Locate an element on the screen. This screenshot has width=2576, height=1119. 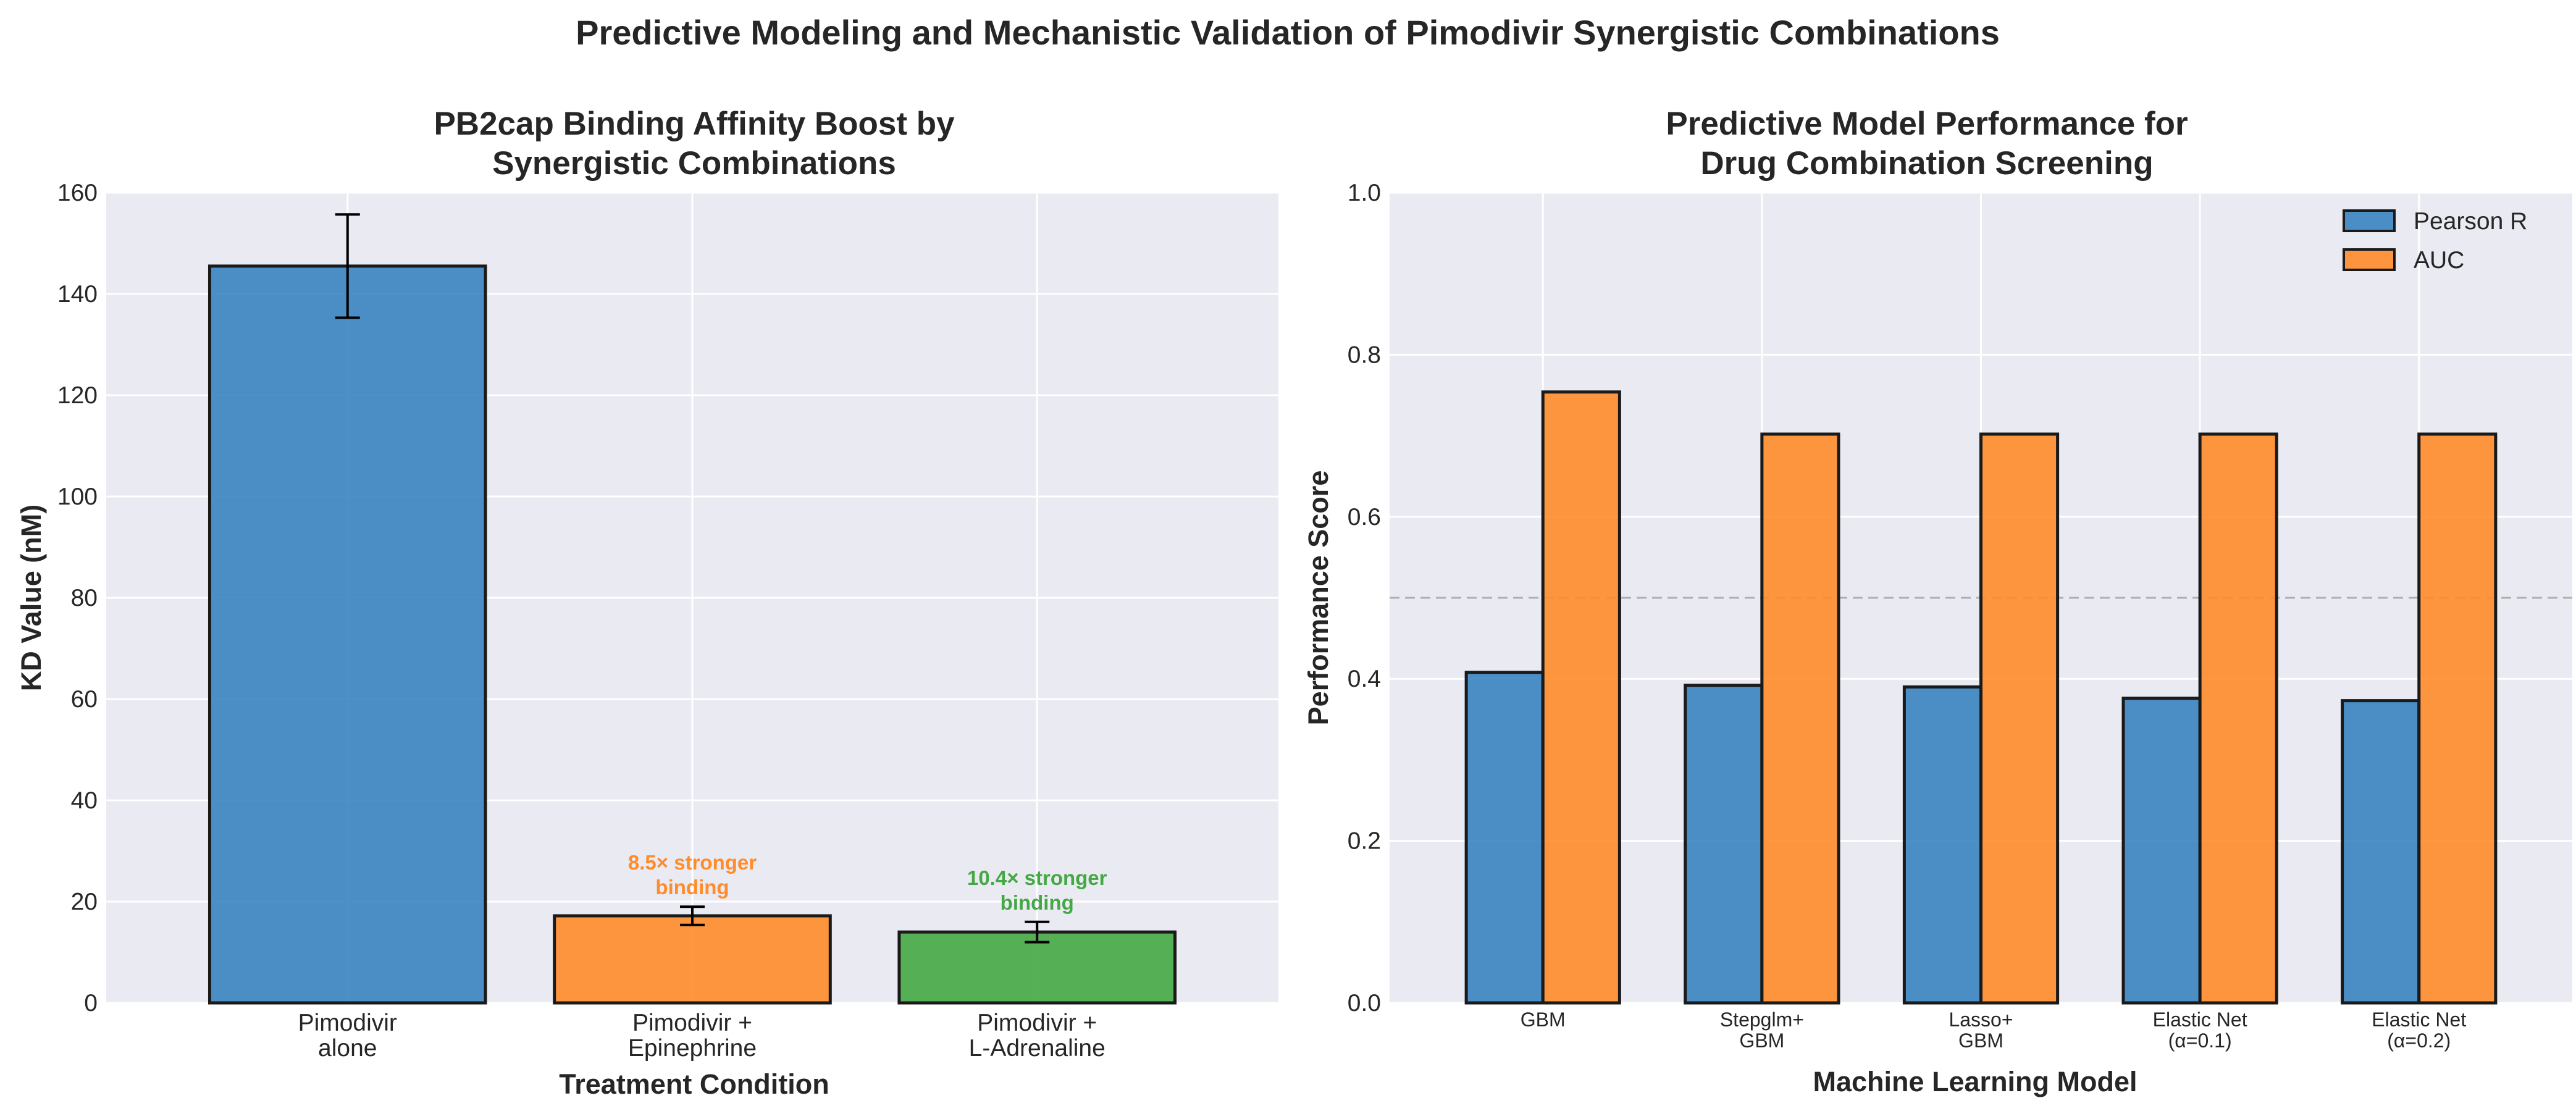
right-x-tick-label: Stepglm+ is located at coordinates (1762, 1019).